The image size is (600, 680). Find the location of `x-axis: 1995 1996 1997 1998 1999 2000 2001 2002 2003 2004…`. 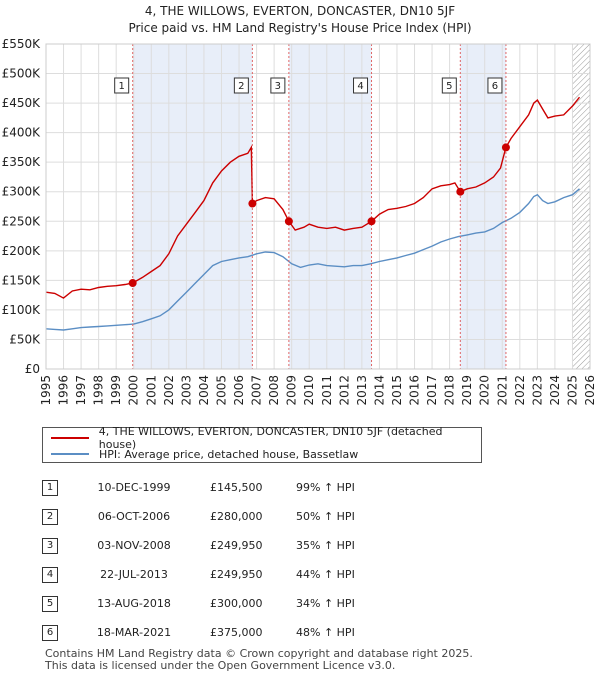

x-axis: 1995 1996 1997 1998 1999 2000 2001 2002 2003 2004… is located at coordinates (318, 390).